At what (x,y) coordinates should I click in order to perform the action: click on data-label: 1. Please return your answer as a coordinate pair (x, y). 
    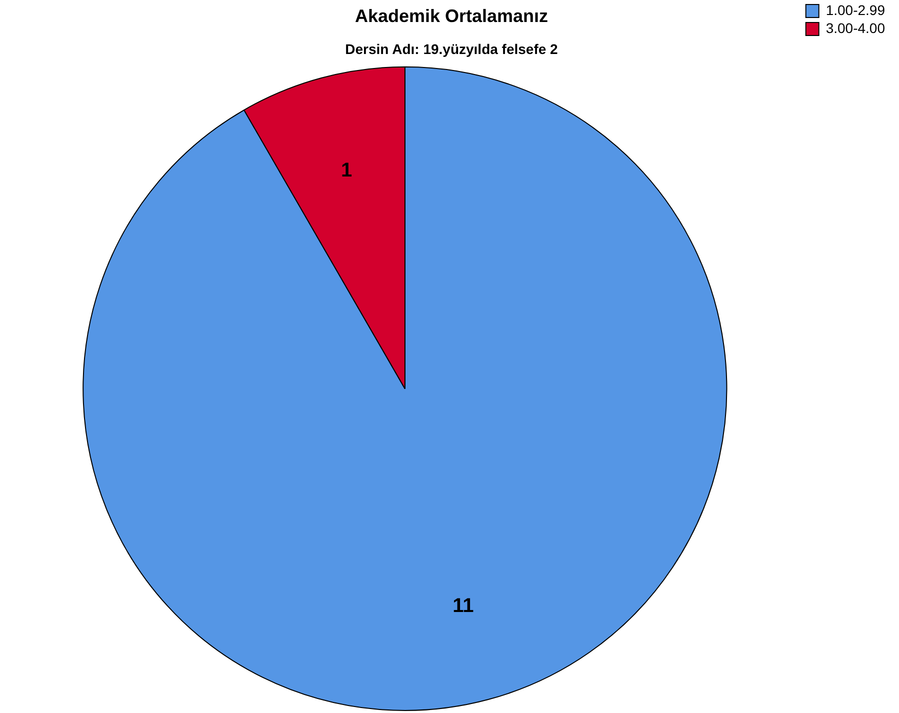
    Looking at the image, I should click on (346, 171).